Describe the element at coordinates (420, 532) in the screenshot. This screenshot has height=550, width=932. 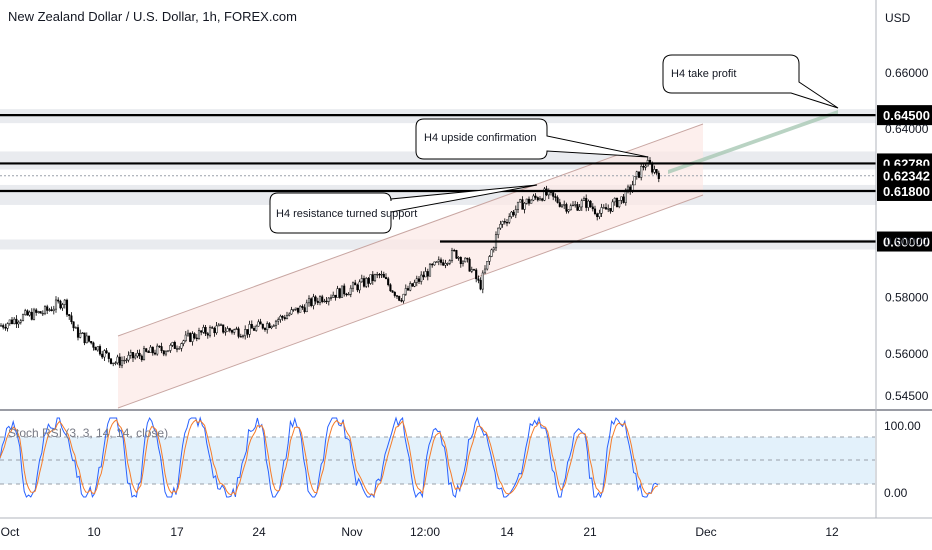
I see `time-axis: Oct 10 17 24 Nov 12:00 14 21 Dec 12` at that location.